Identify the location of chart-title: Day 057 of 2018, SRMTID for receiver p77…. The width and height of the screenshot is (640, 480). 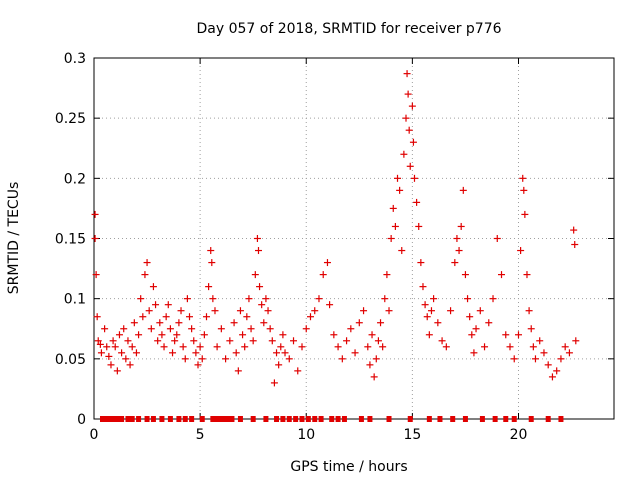
(348, 29).